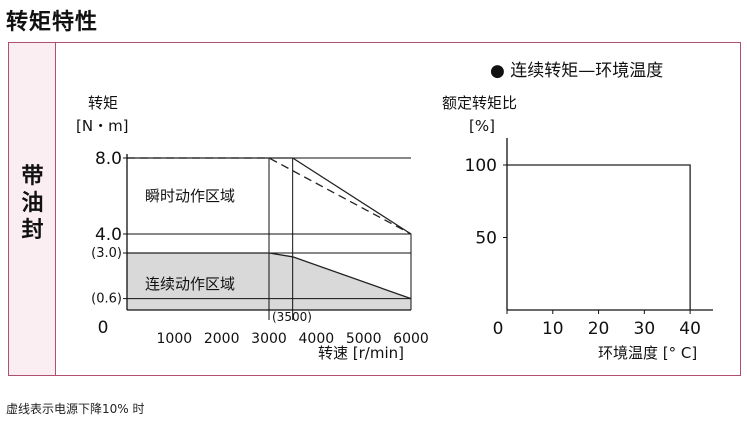  Describe the element at coordinates (102, 126) in the screenshot. I see `torque-ylabel-line2: [N・m]` at that location.